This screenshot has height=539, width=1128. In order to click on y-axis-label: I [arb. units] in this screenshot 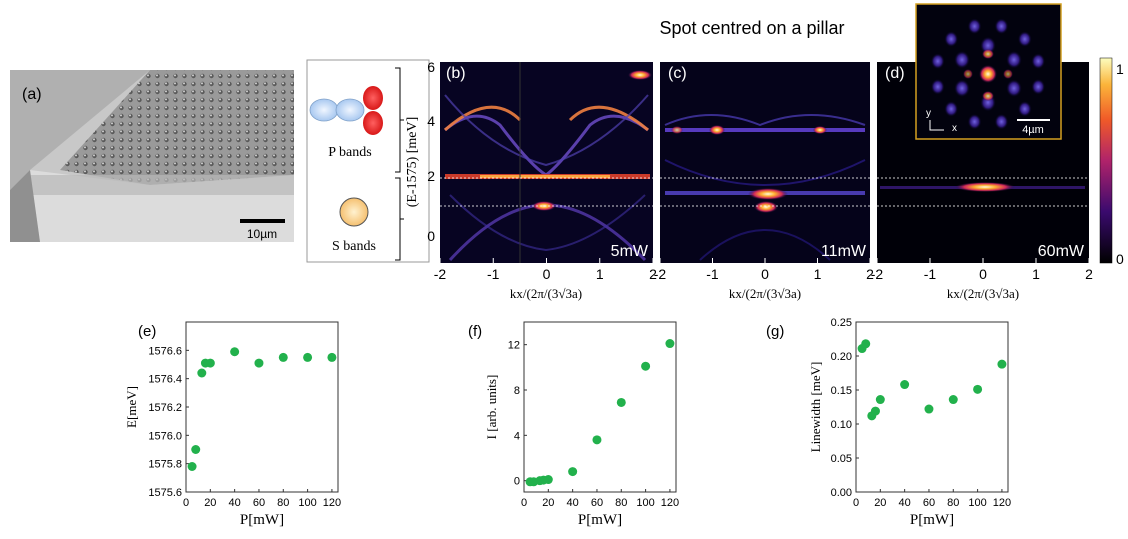, I will do `click(491, 407)`.